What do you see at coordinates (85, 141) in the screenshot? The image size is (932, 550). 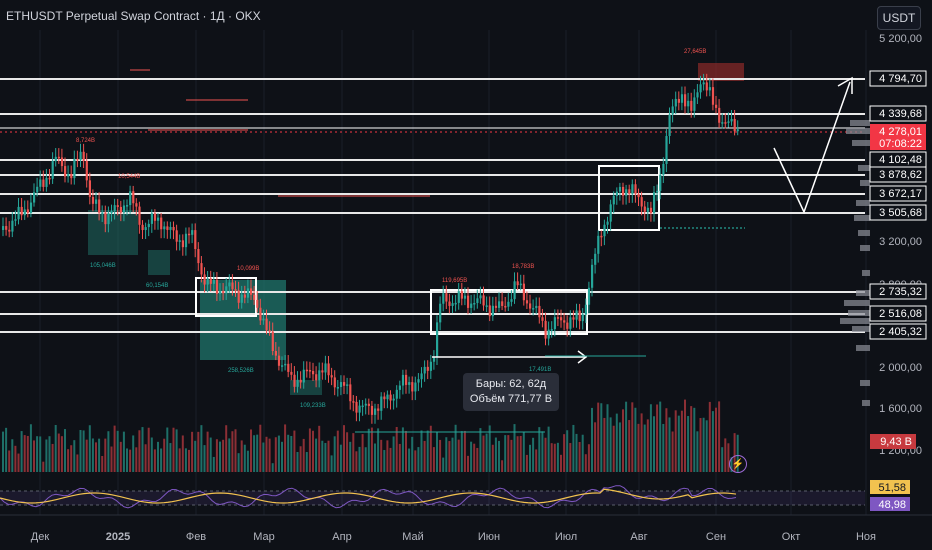 I see `volume-annotation: 8,724B` at bounding box center [85, 141].